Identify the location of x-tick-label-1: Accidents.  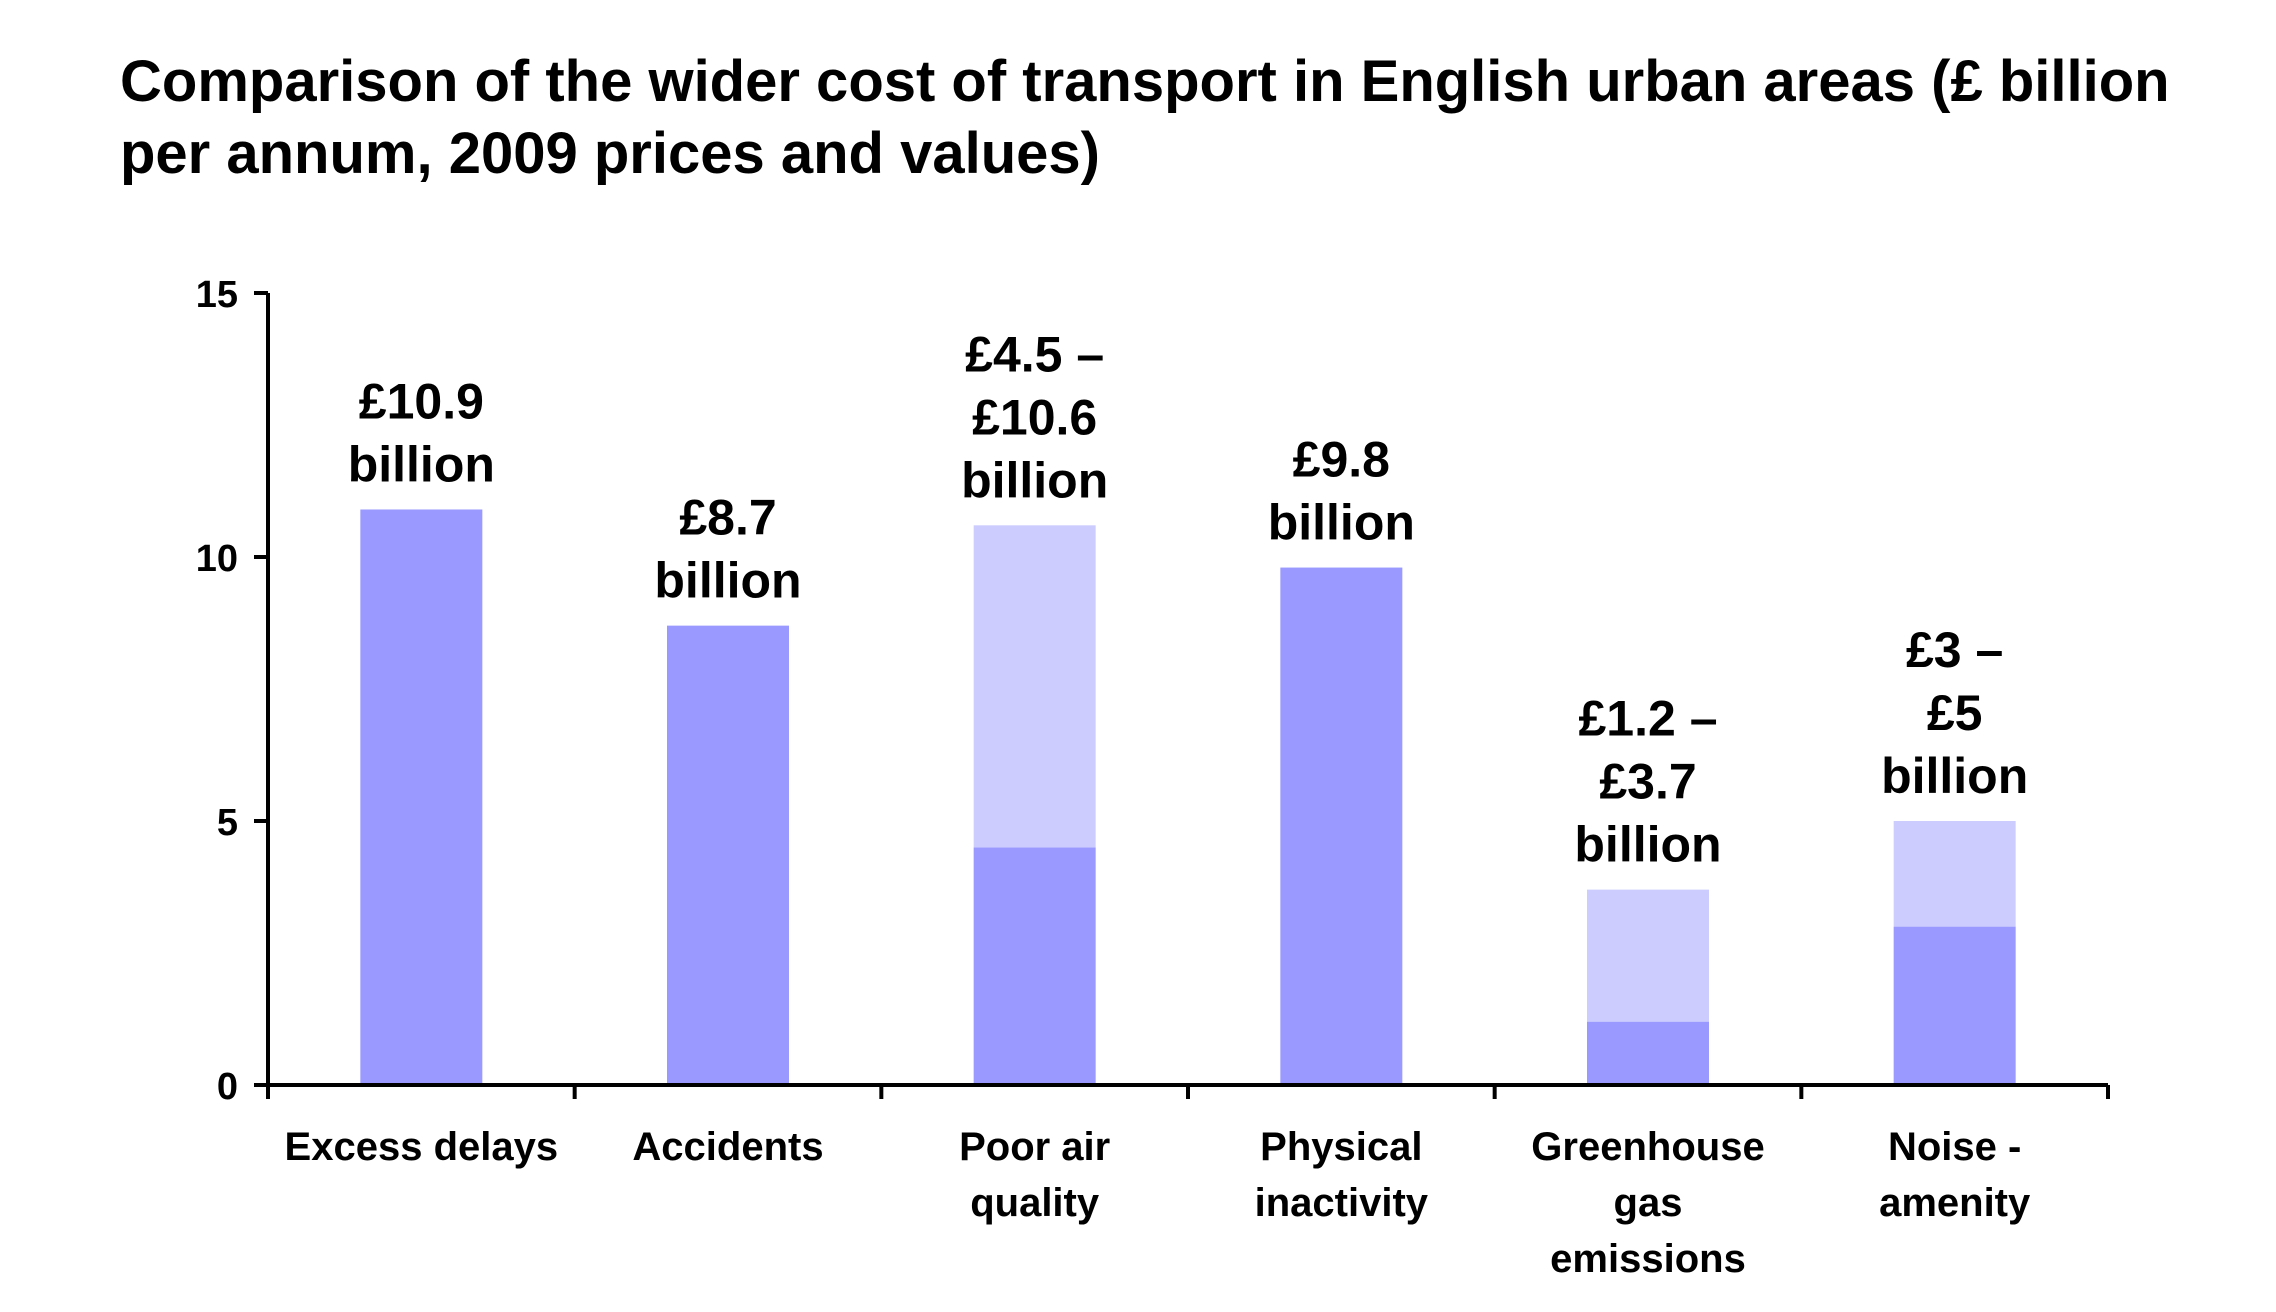
(727, 1147).